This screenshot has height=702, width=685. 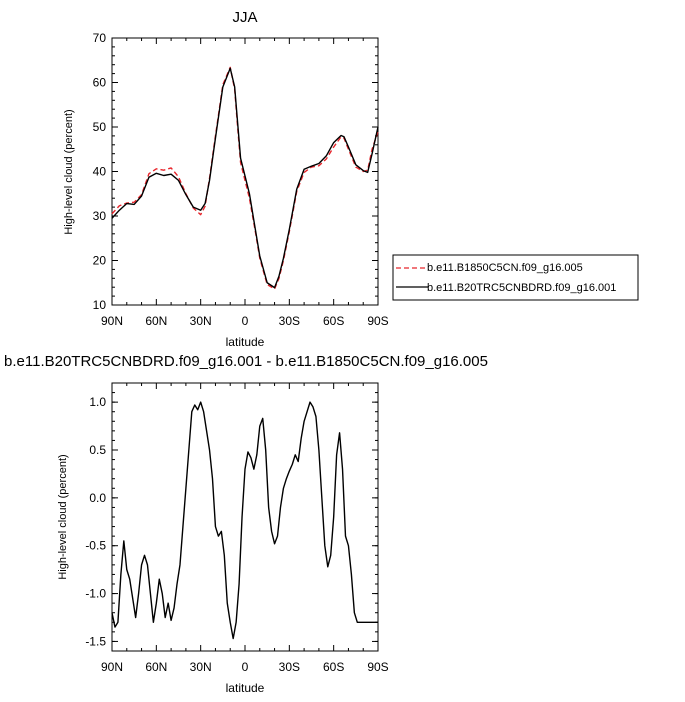 What do you see at coordinates (100, 38) in the screenshot?
I see `y-tick-label: 70` at bounding box center [100, 38].